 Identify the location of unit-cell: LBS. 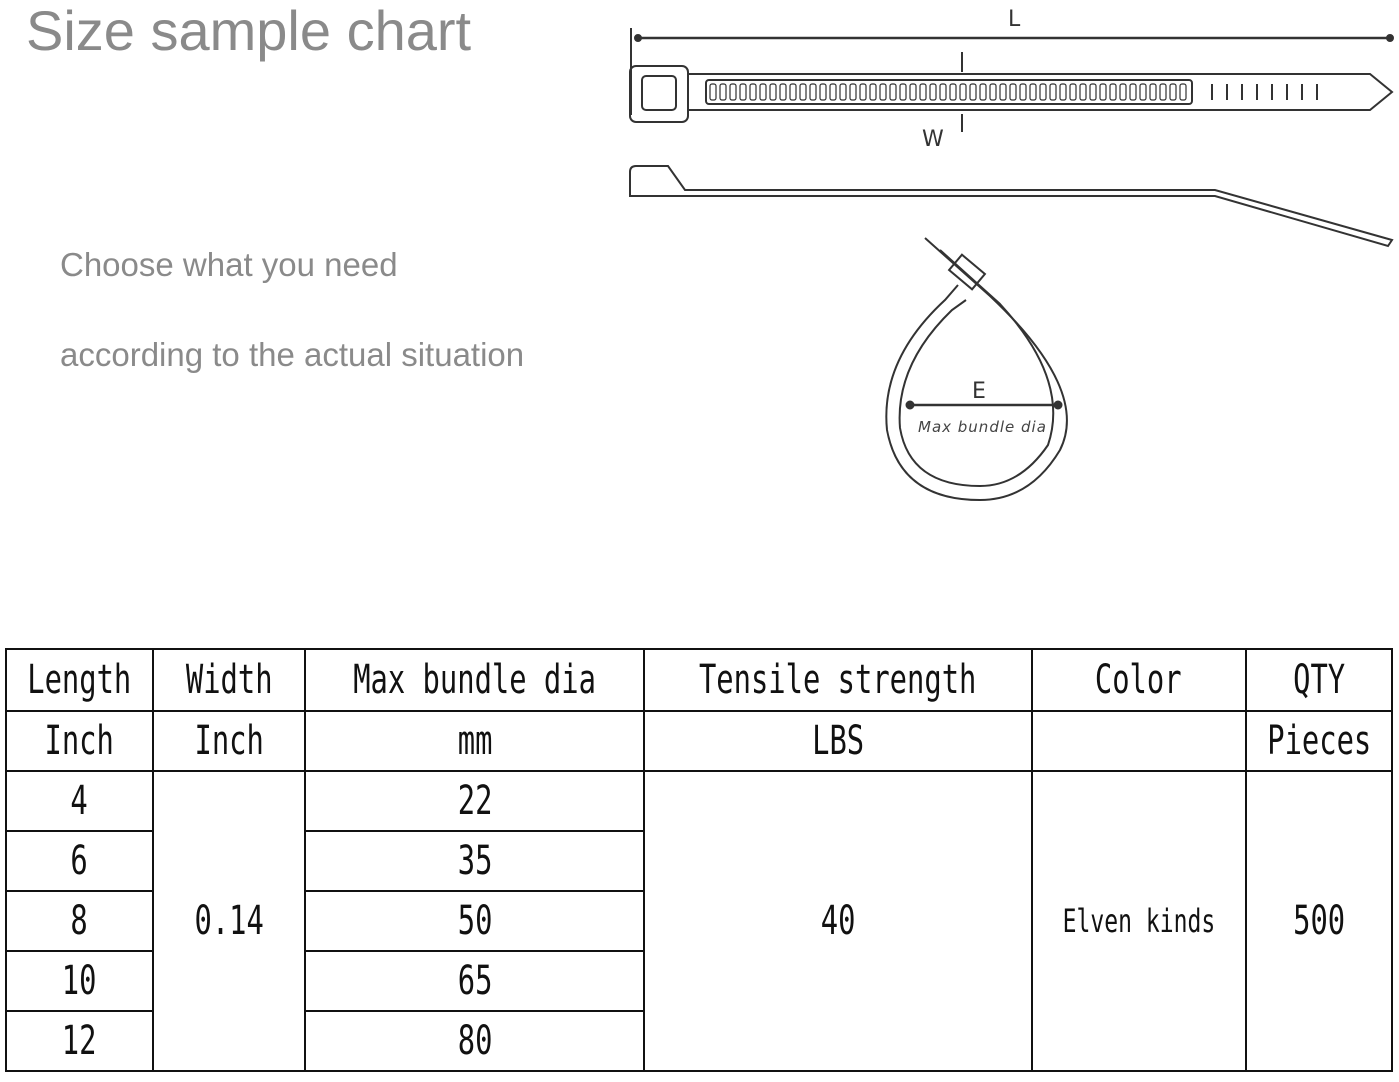
(838, 741).